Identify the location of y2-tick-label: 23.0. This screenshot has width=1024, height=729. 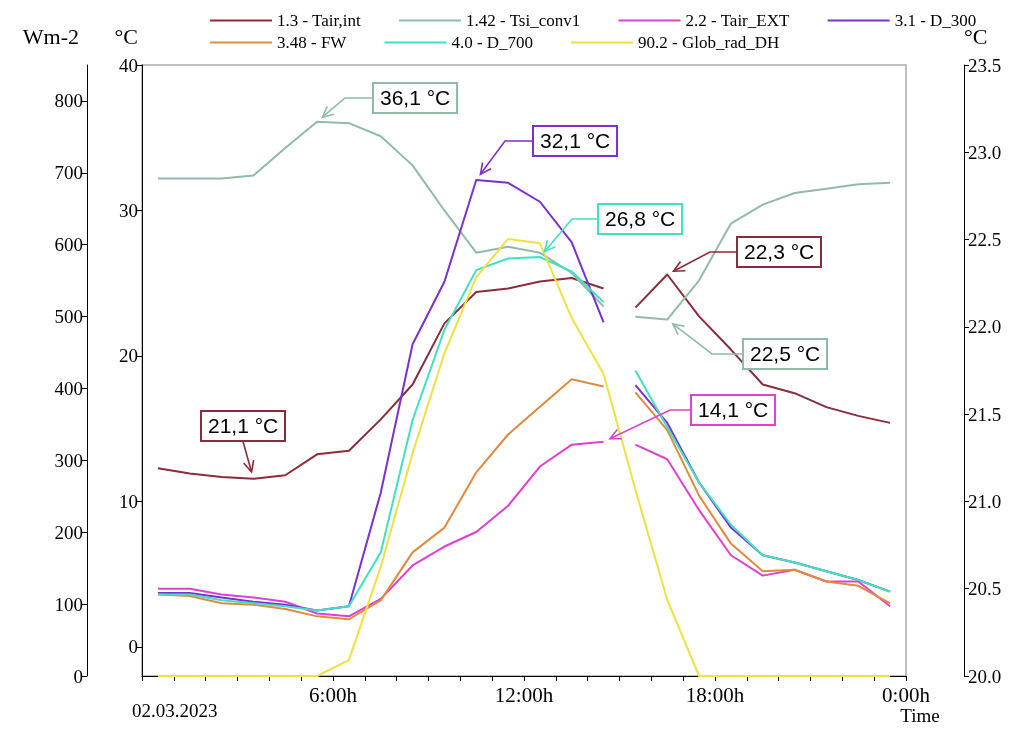
(985, 152).